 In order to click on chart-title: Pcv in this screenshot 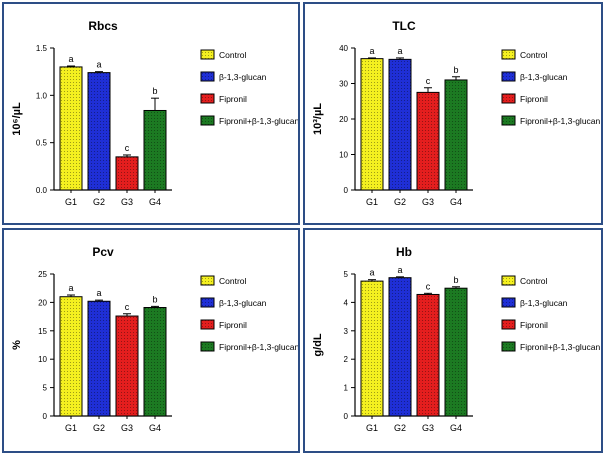, I will do `click(103, 252)`.